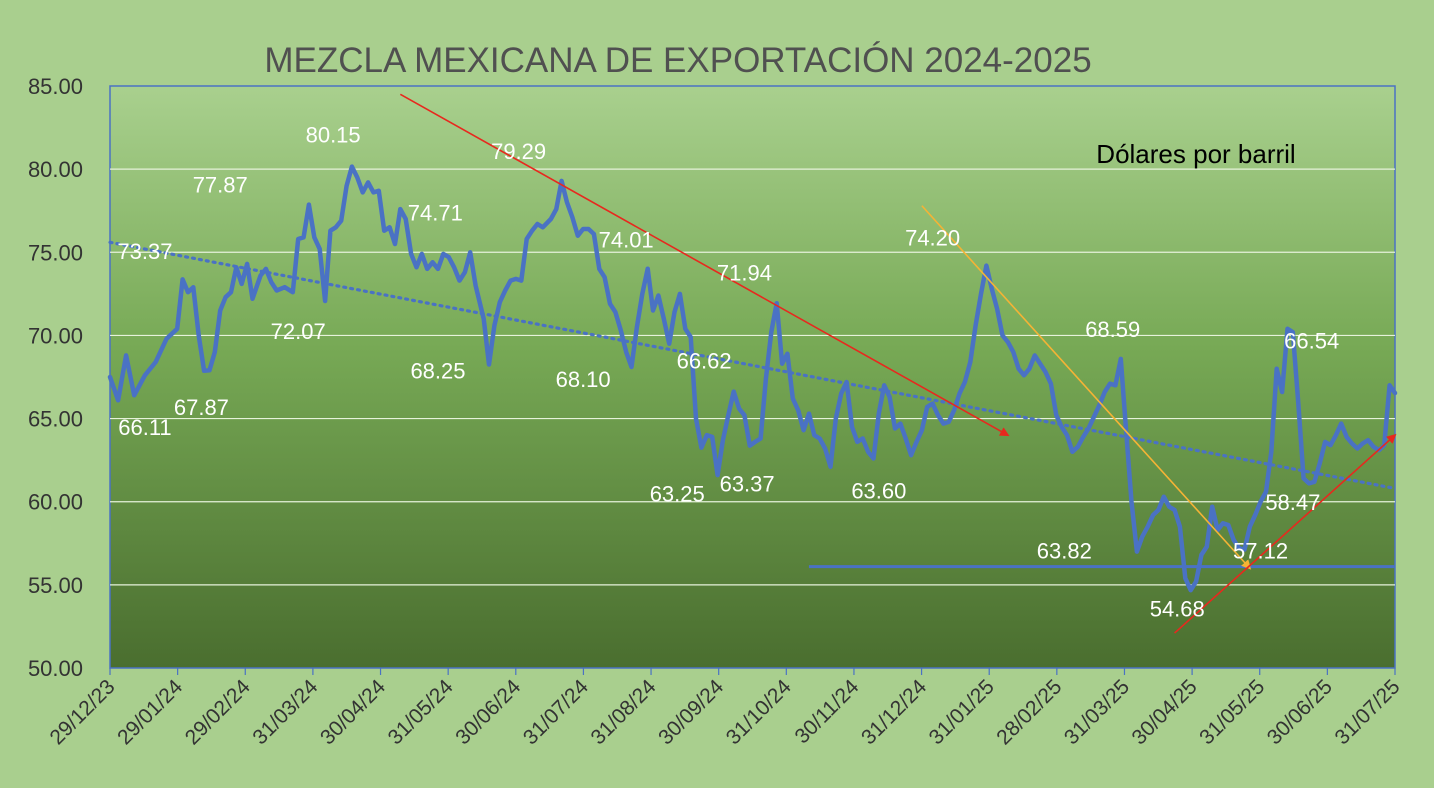 The height and width of the screenshot is (788, 1434). What do you see at coordinates (1064, 550) in the screenshot?
I see `data-label: 63.82` at bounding box center [1064, 550].